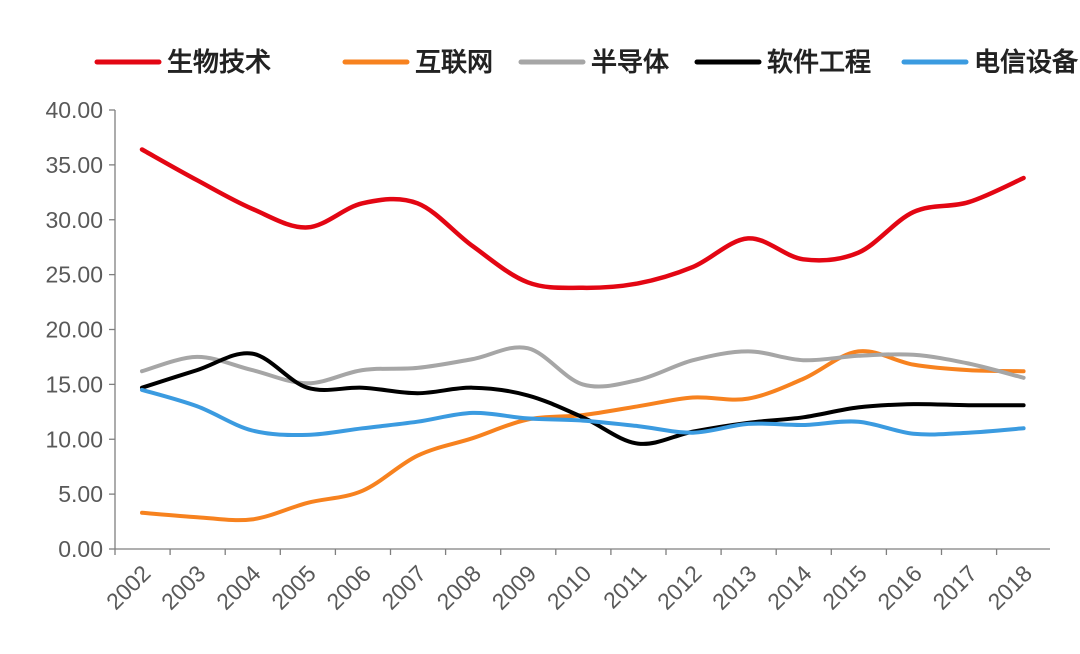 The image size is (1080, 654). Describe the element at coordinates (459, 587) in the screenshot. I see `x-tick-label: 2008` at that location.